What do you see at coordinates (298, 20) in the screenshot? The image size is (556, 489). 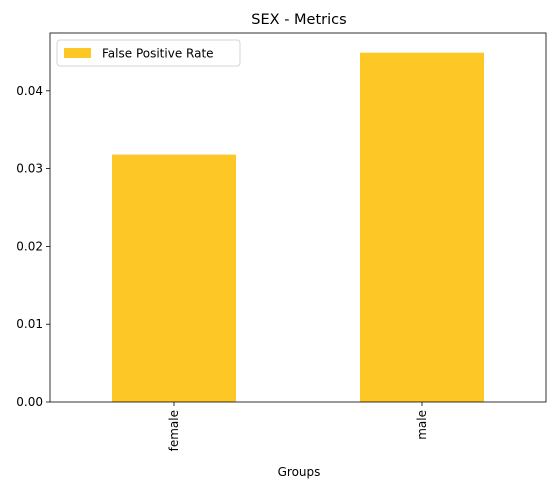 I see `chart-title: SEX - Metrics` at bounding box center [298, 20].